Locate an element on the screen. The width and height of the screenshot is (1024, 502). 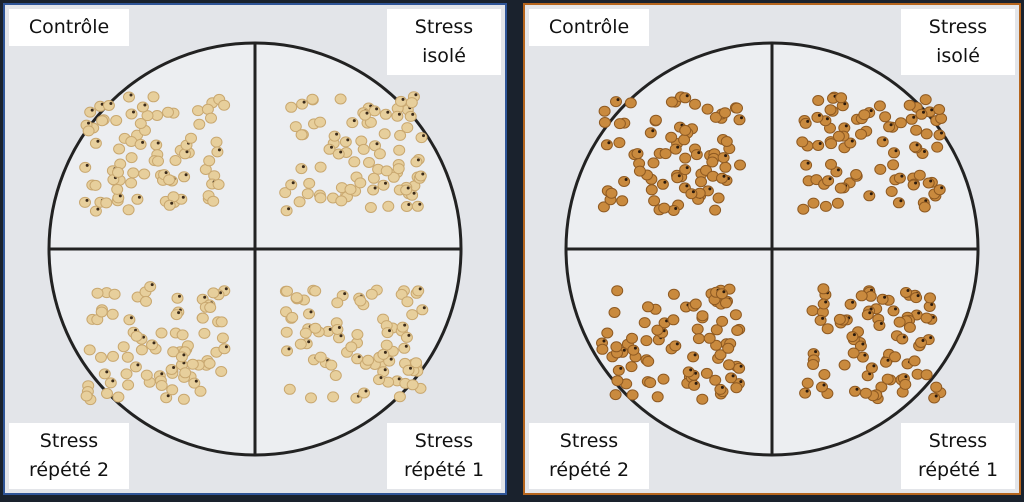
label-line: isolé is located at coordinates (958, 56).